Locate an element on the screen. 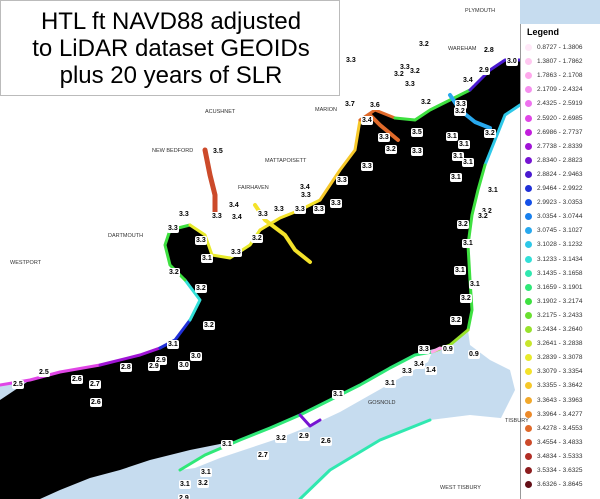 The width and height of the screenshot is (600, 499). cape-land is located at coordinates (494, 302).